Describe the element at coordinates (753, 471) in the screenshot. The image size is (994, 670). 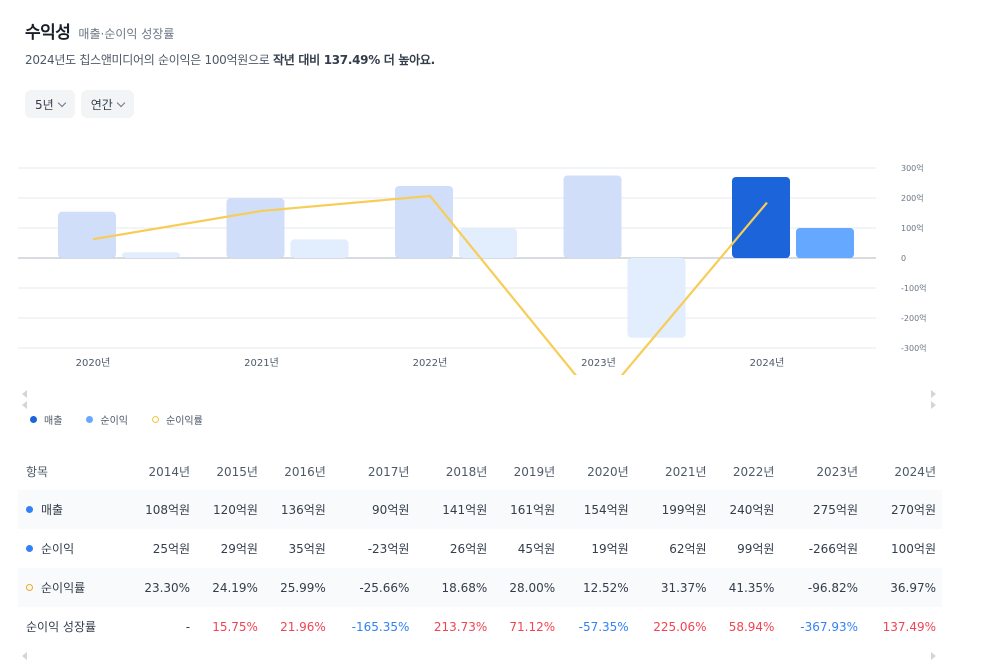
I see `column-header-year: 2022년` at that location.